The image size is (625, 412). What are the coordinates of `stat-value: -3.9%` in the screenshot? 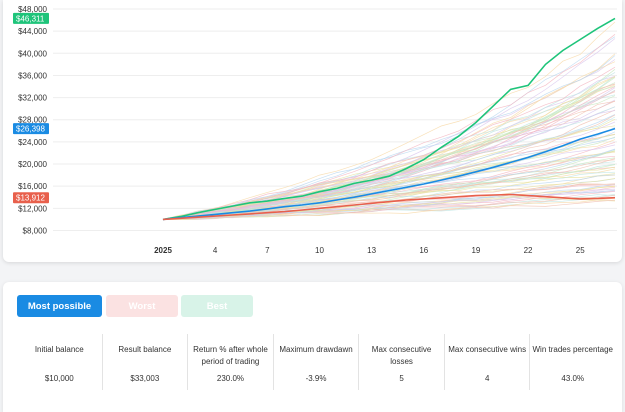 It's located at (316, 378).